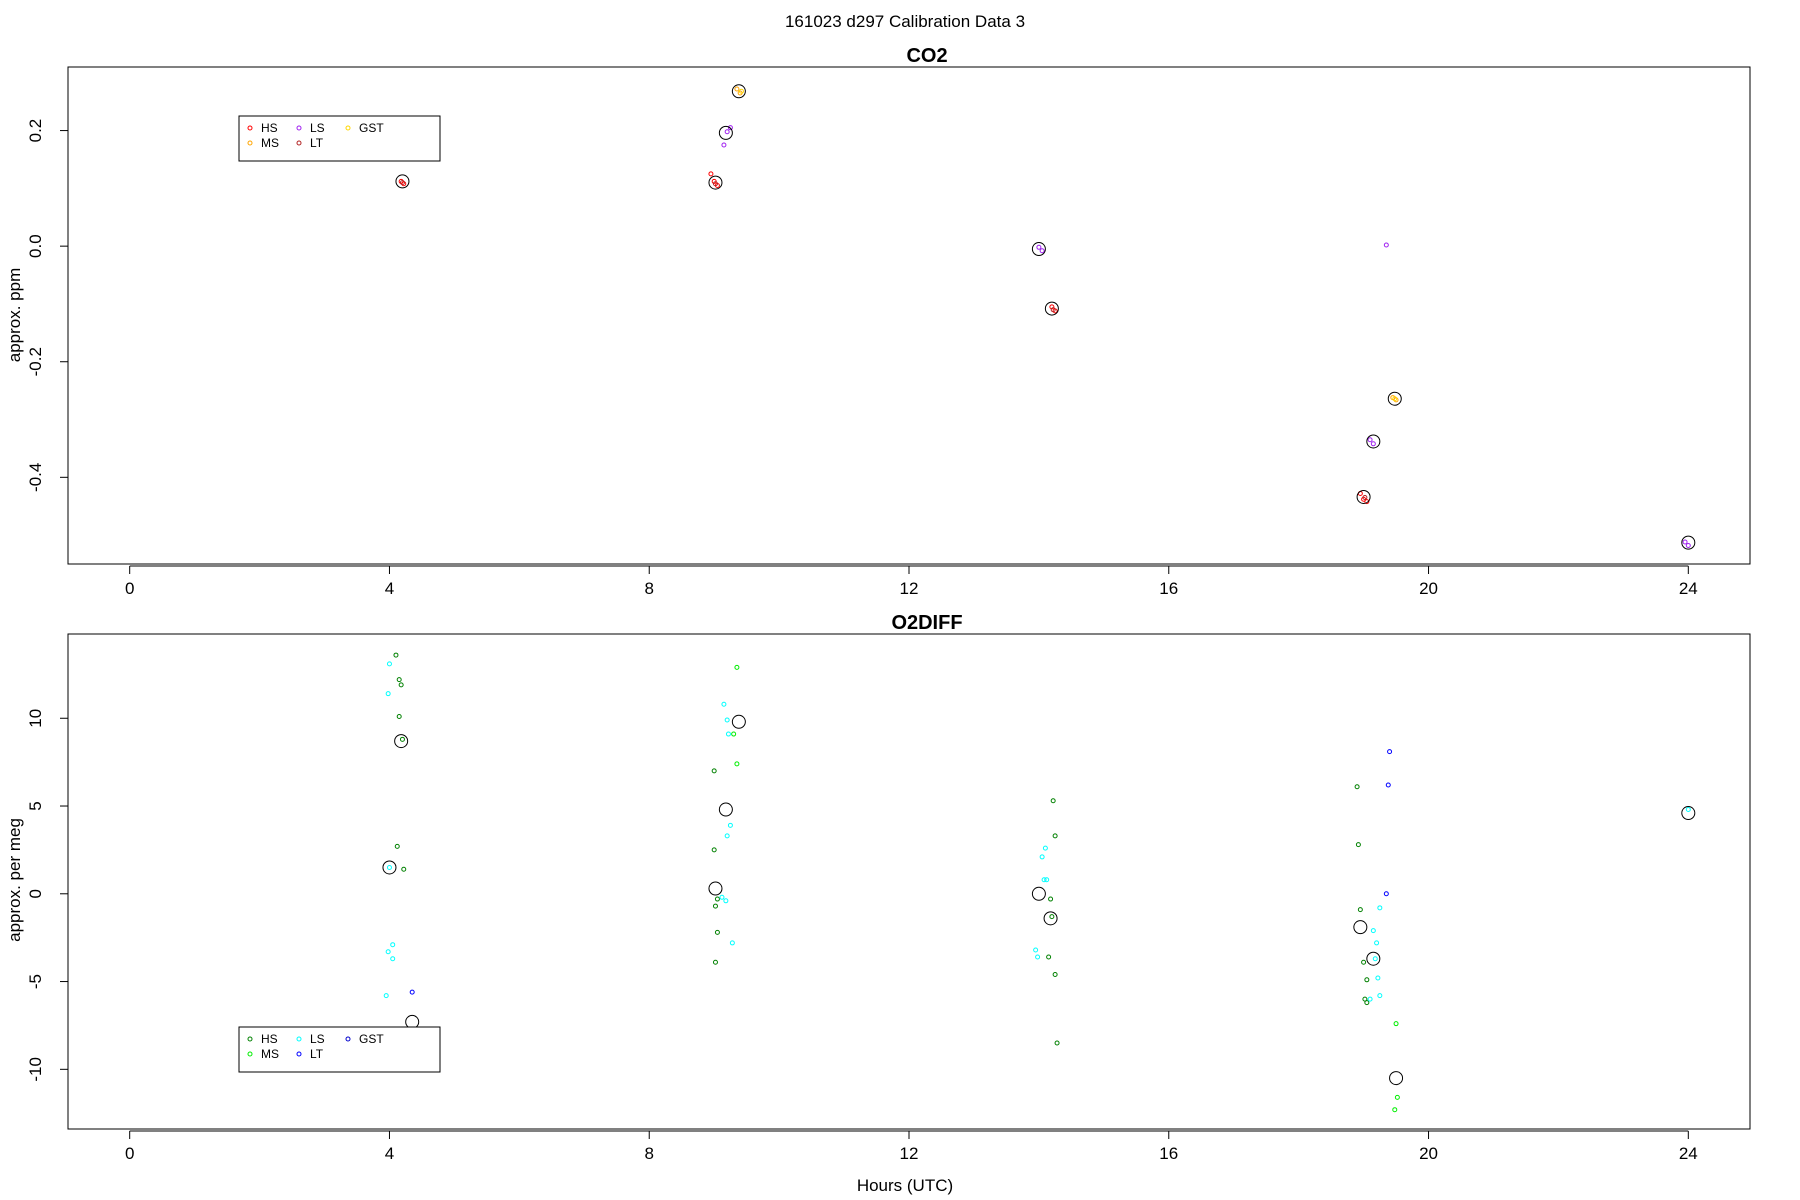 This screenshot has width=1800, height=1200. Describe the element at coordinates (317, 143) in the screenshot. I see `legend-label-lt: LT` at that location.